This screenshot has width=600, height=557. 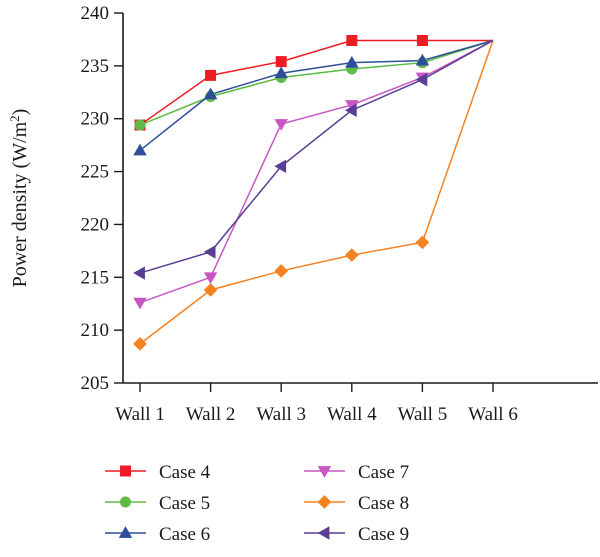 I want to click on legend-label: Case 6, so click(x=184, y=534).